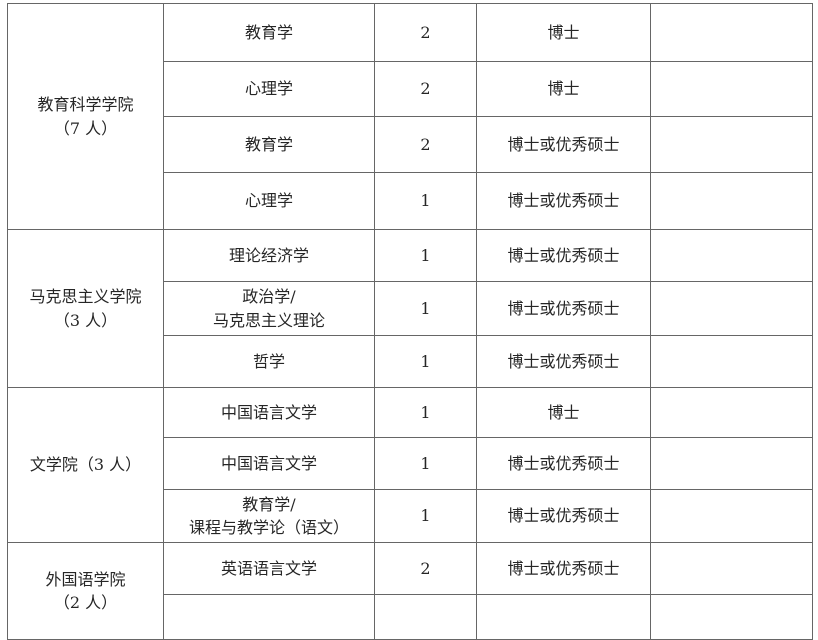  Describe the element at coordinates (85, 308) in the screenshot. I see `college-cell: 马克思主义学院 （3 人）` at that location.